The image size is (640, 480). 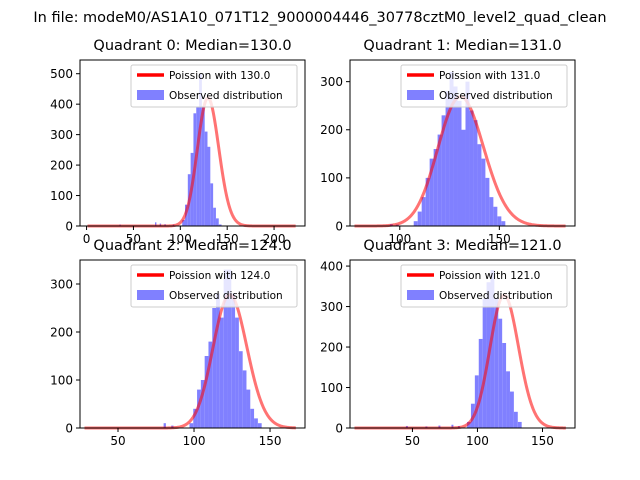 I want to click on legend-poisson-label: Poission with 124.0, so click(x=219, y=276).